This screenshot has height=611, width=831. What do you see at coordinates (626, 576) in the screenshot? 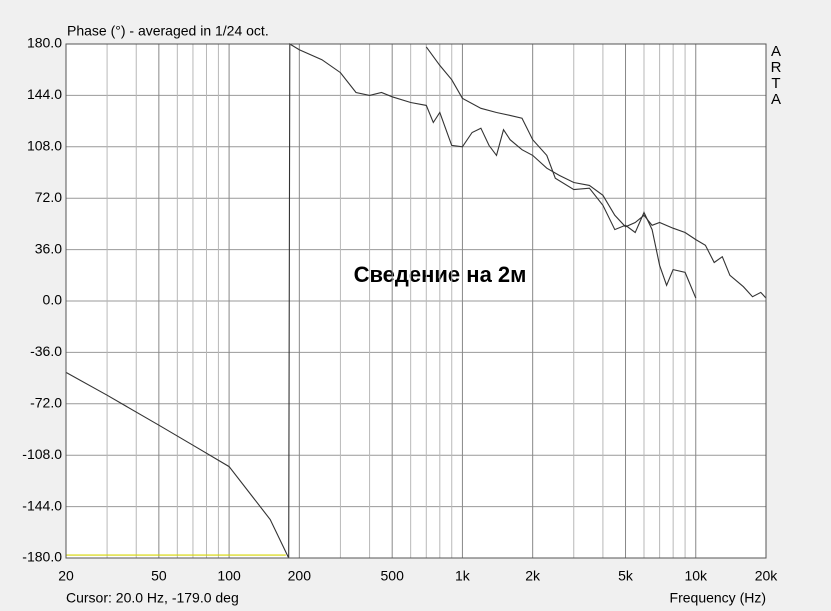
I see `x-tick-label: 5k` at bounding box center [626, 576].